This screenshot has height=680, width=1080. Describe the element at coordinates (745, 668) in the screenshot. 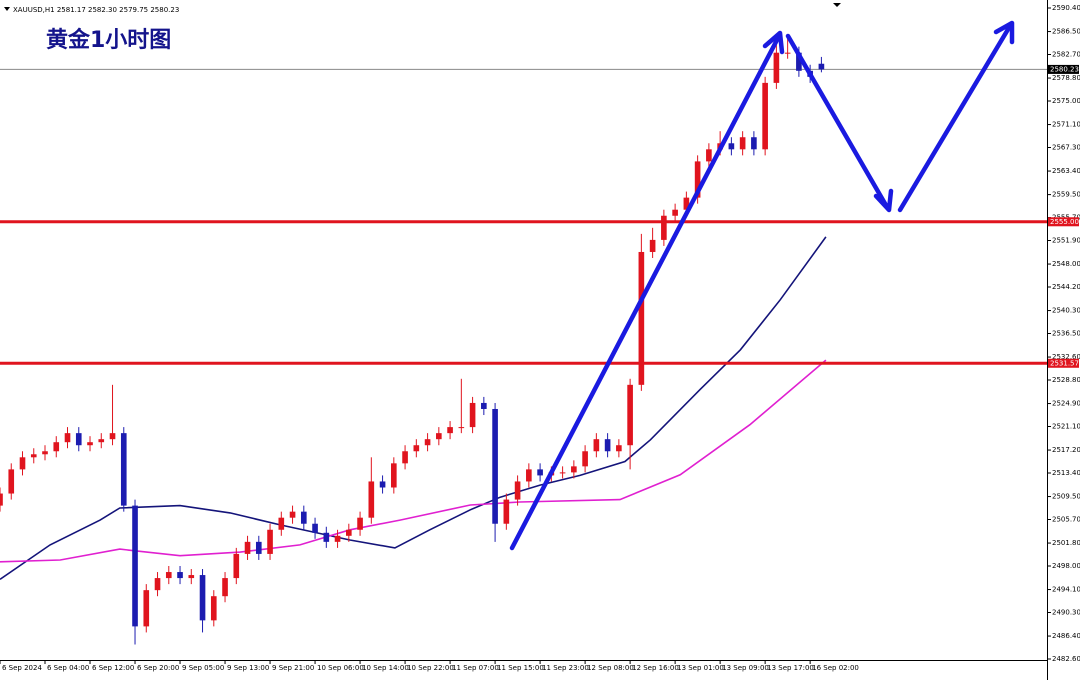

I see `x-tick-label: 13 Sep 09:00` at that location.